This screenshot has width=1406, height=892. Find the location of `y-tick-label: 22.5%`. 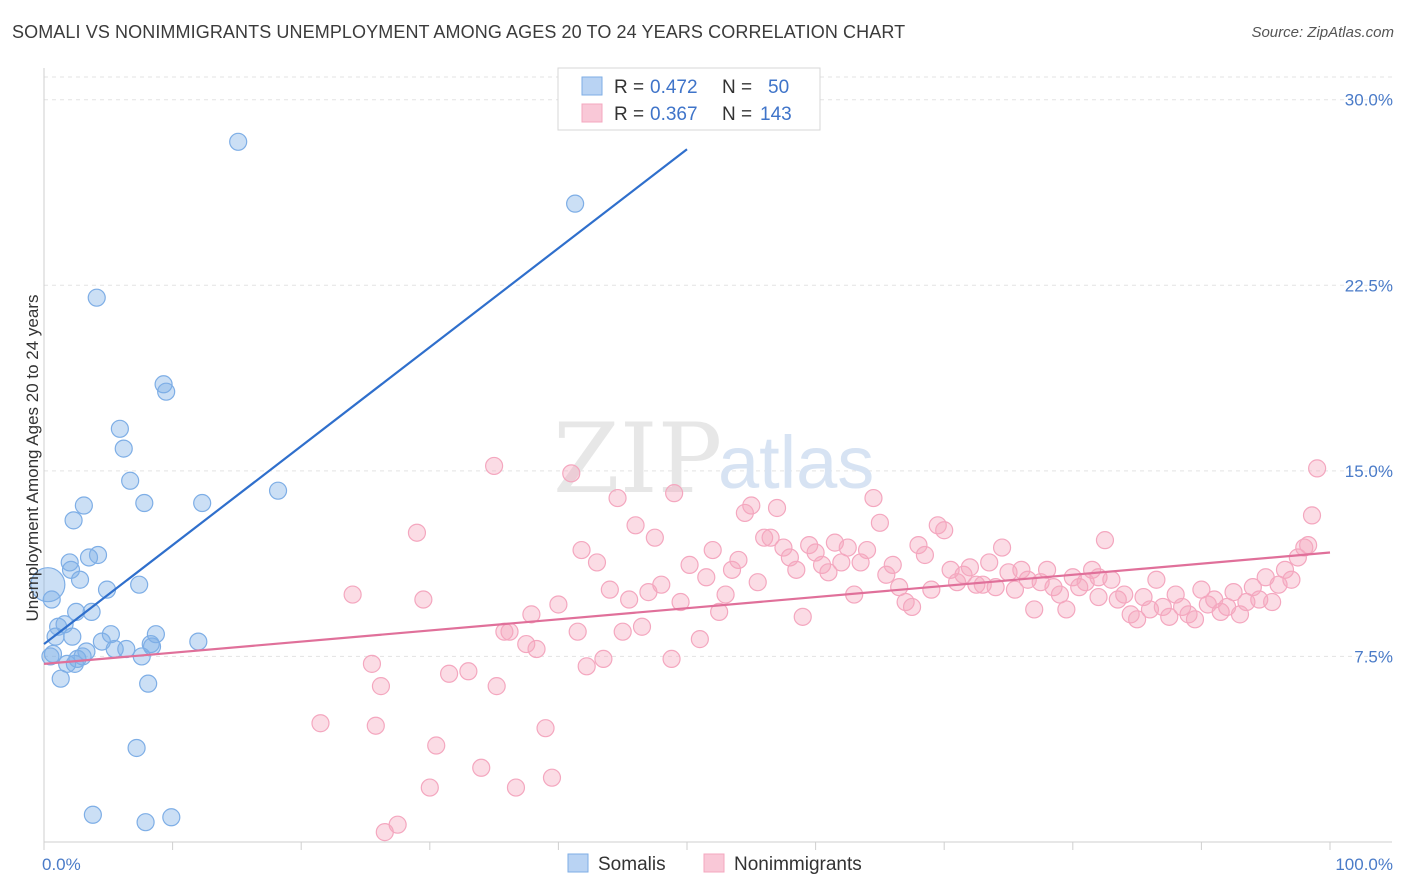

y-tick-label: 22.5% is located at coordinates (1369, 285).